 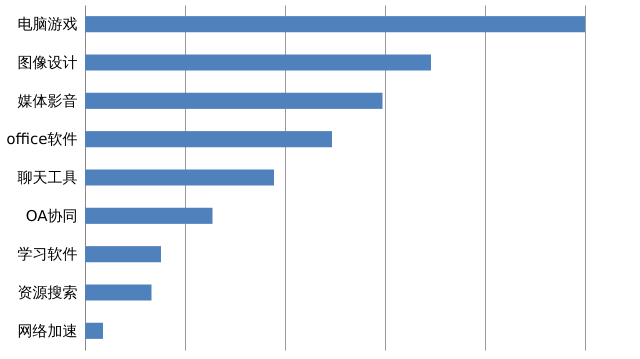 What do you see at coordinates (48, 24) in the screenshot?
I see `y-tick-label: 电脑游戏` at bounding box center [48, 24].